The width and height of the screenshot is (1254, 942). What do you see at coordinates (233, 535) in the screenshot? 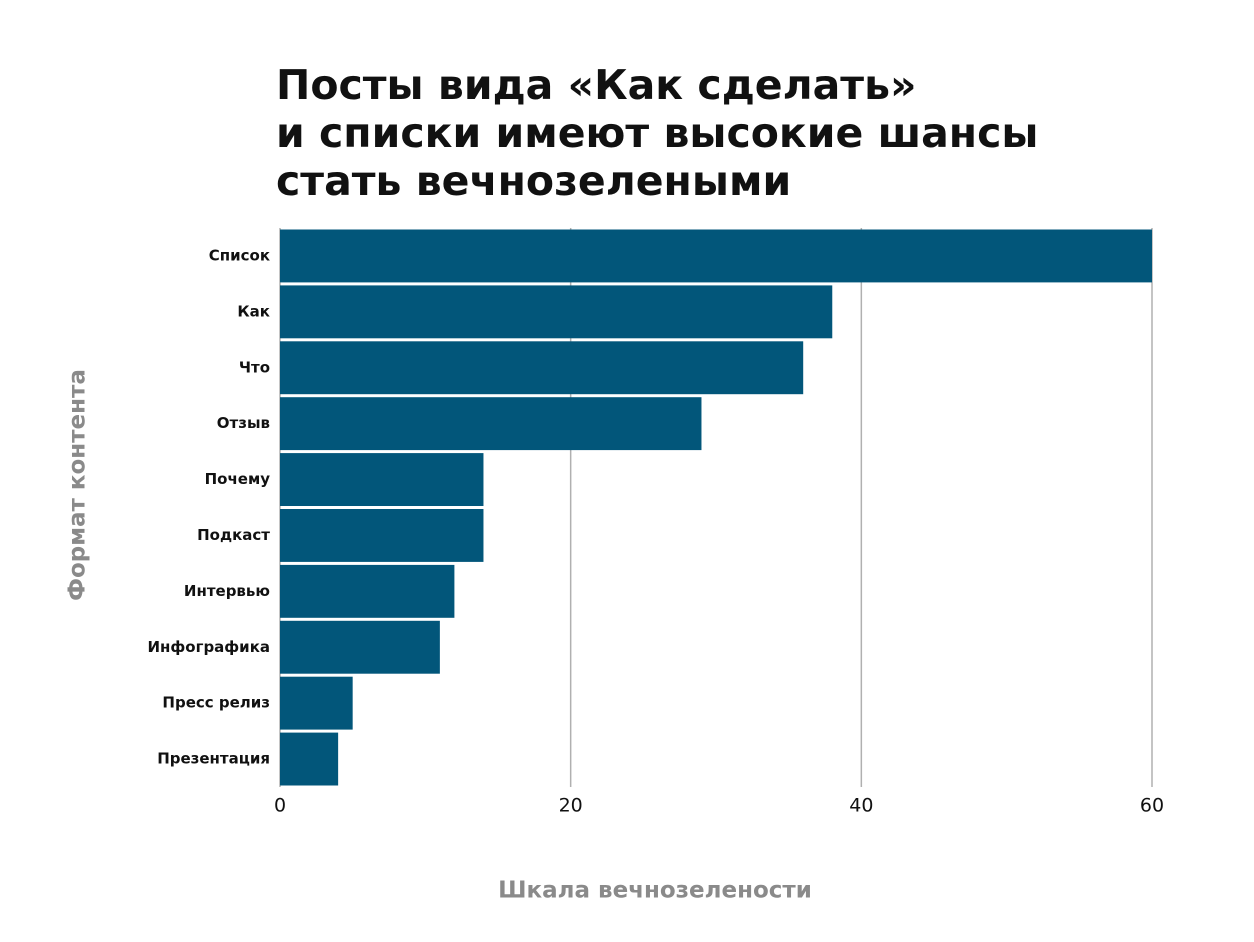
I see `y-tick-label: Подкаст` at bounding box center [233, 535].